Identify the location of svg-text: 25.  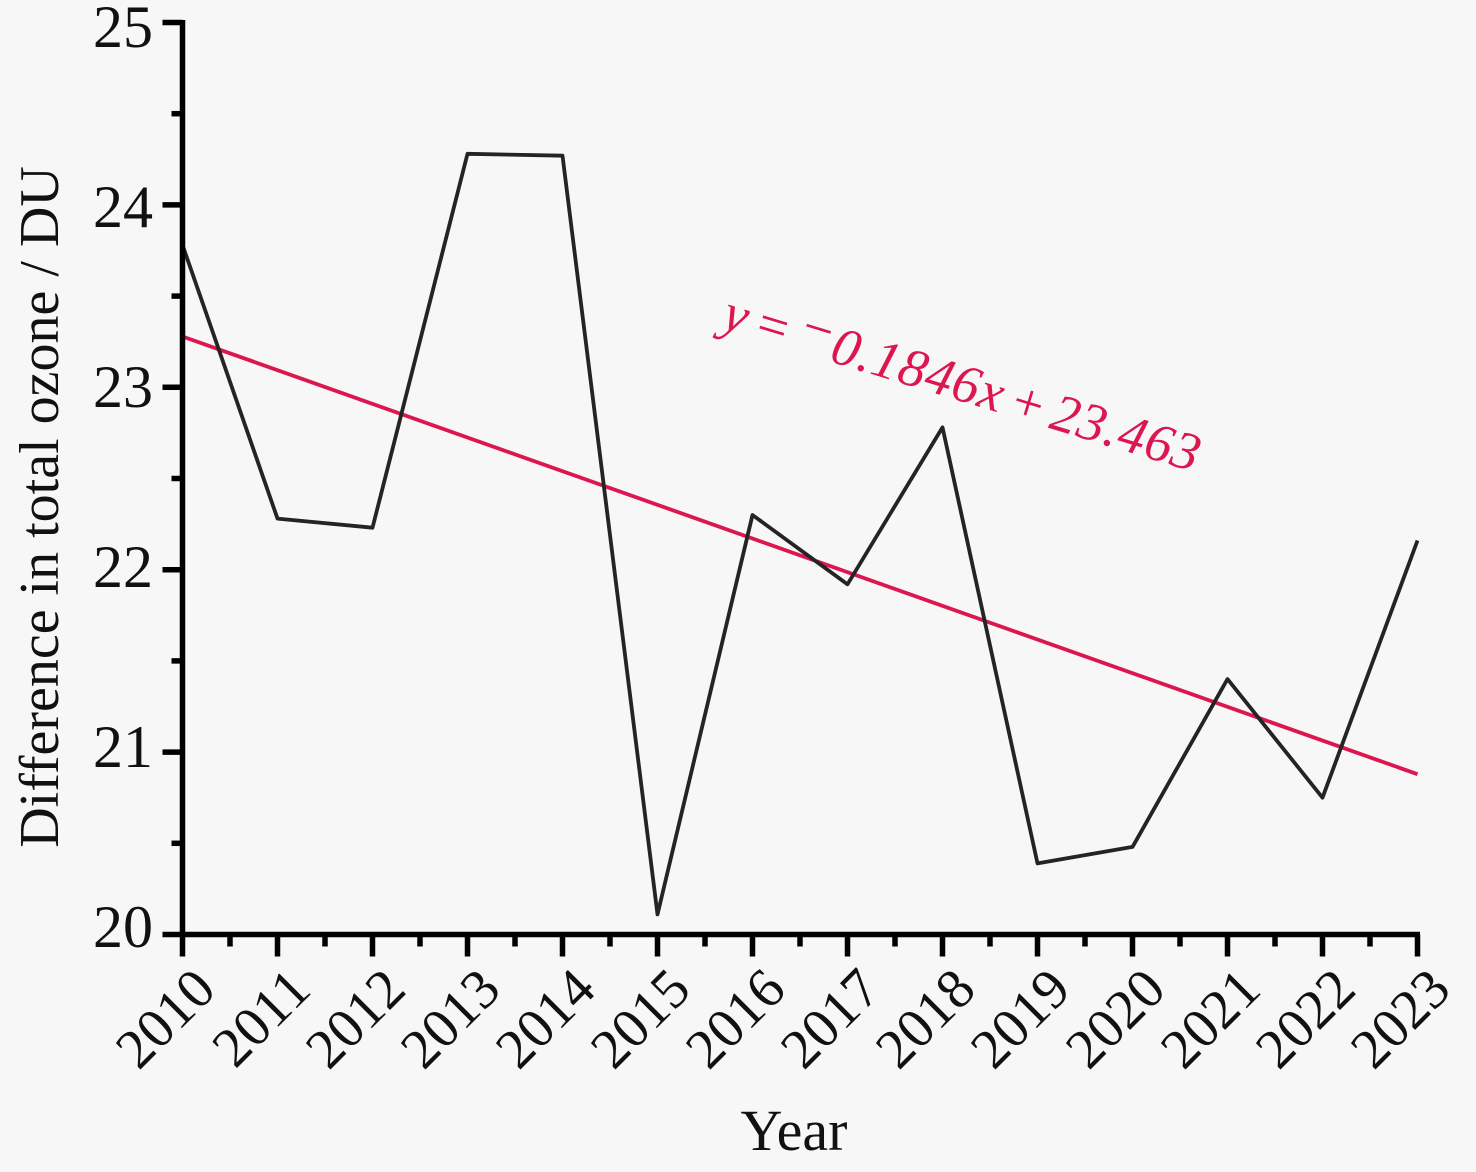
(123, 30).